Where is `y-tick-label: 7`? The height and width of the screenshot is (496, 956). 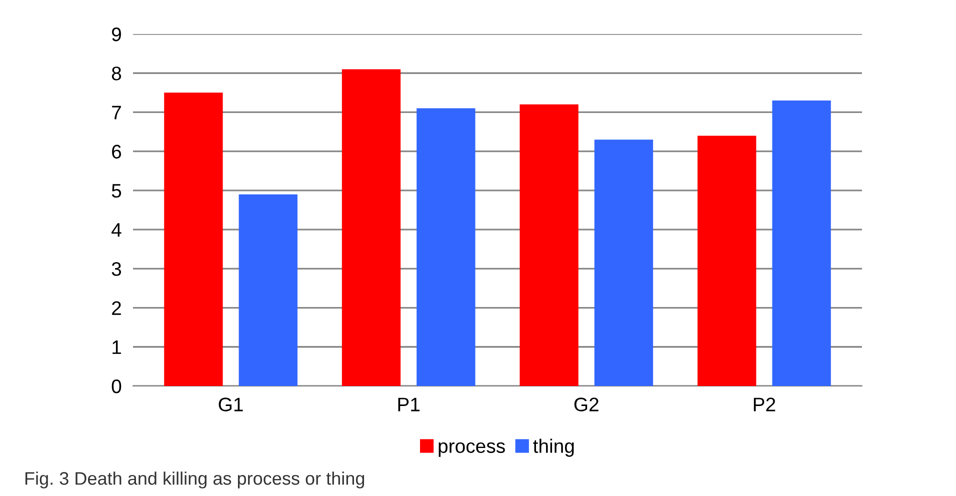
y-tick-label: 7 is located at coordinates (116, 113).